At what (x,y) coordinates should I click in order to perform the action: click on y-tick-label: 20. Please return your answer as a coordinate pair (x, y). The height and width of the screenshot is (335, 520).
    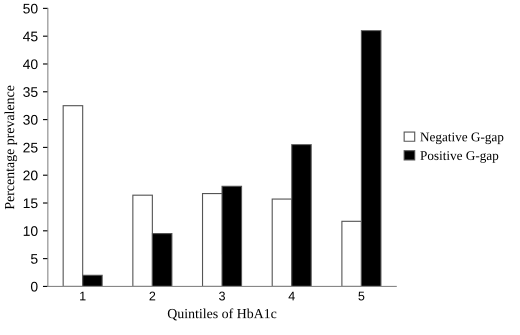
    Looking at the image, I should click on (30, 175).